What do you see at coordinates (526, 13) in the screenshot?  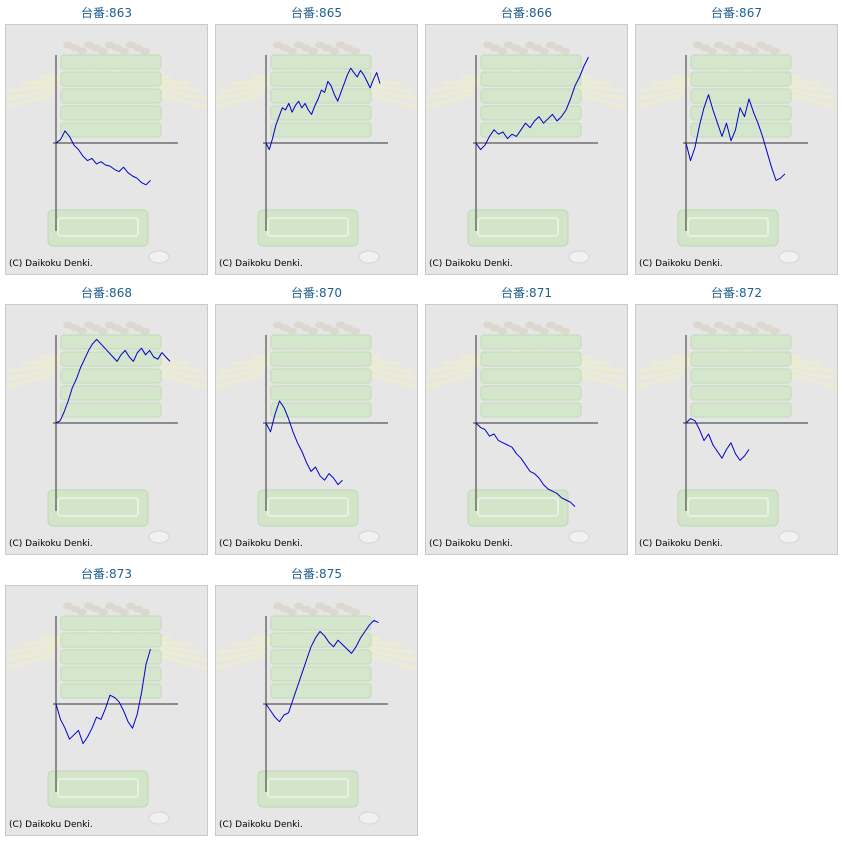 I see `chart-title: 台番:866` at bounding box center [526, 13].